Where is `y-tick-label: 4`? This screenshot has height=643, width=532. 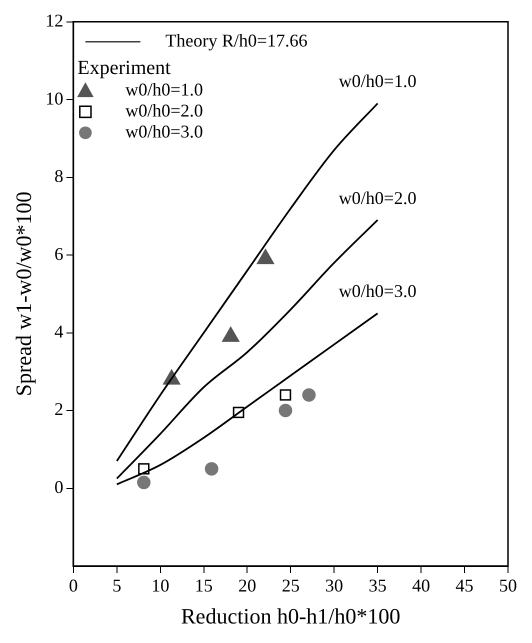
y-tick-label: 4 is located at coordinates (59, 332).